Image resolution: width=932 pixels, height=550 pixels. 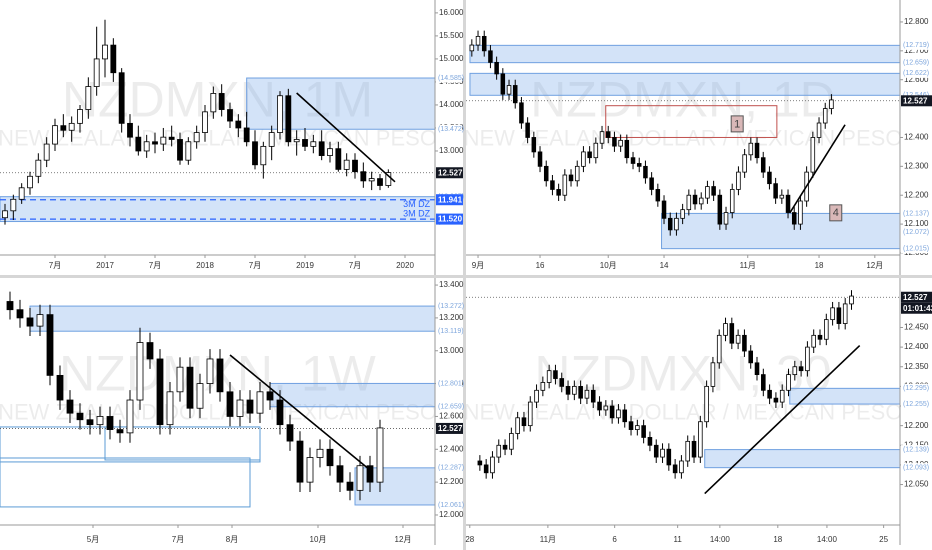 I want to click on level-label: (12.622), so click(x=916, y=73).